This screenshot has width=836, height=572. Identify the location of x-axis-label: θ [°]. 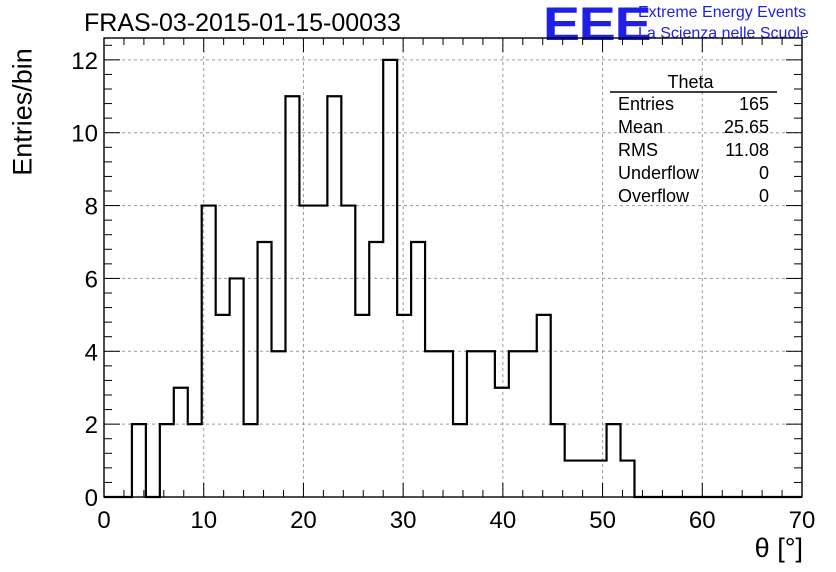
(778, 548).